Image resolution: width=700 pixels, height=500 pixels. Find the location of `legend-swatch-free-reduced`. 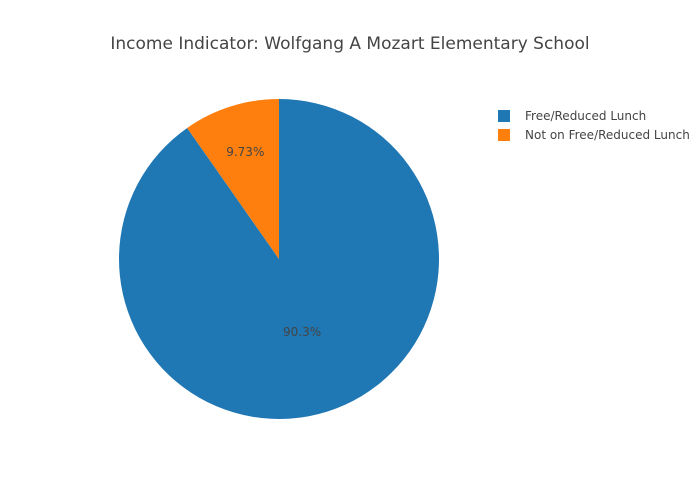

legend-swatch-free-reduced is located at coordinates (504, 115).